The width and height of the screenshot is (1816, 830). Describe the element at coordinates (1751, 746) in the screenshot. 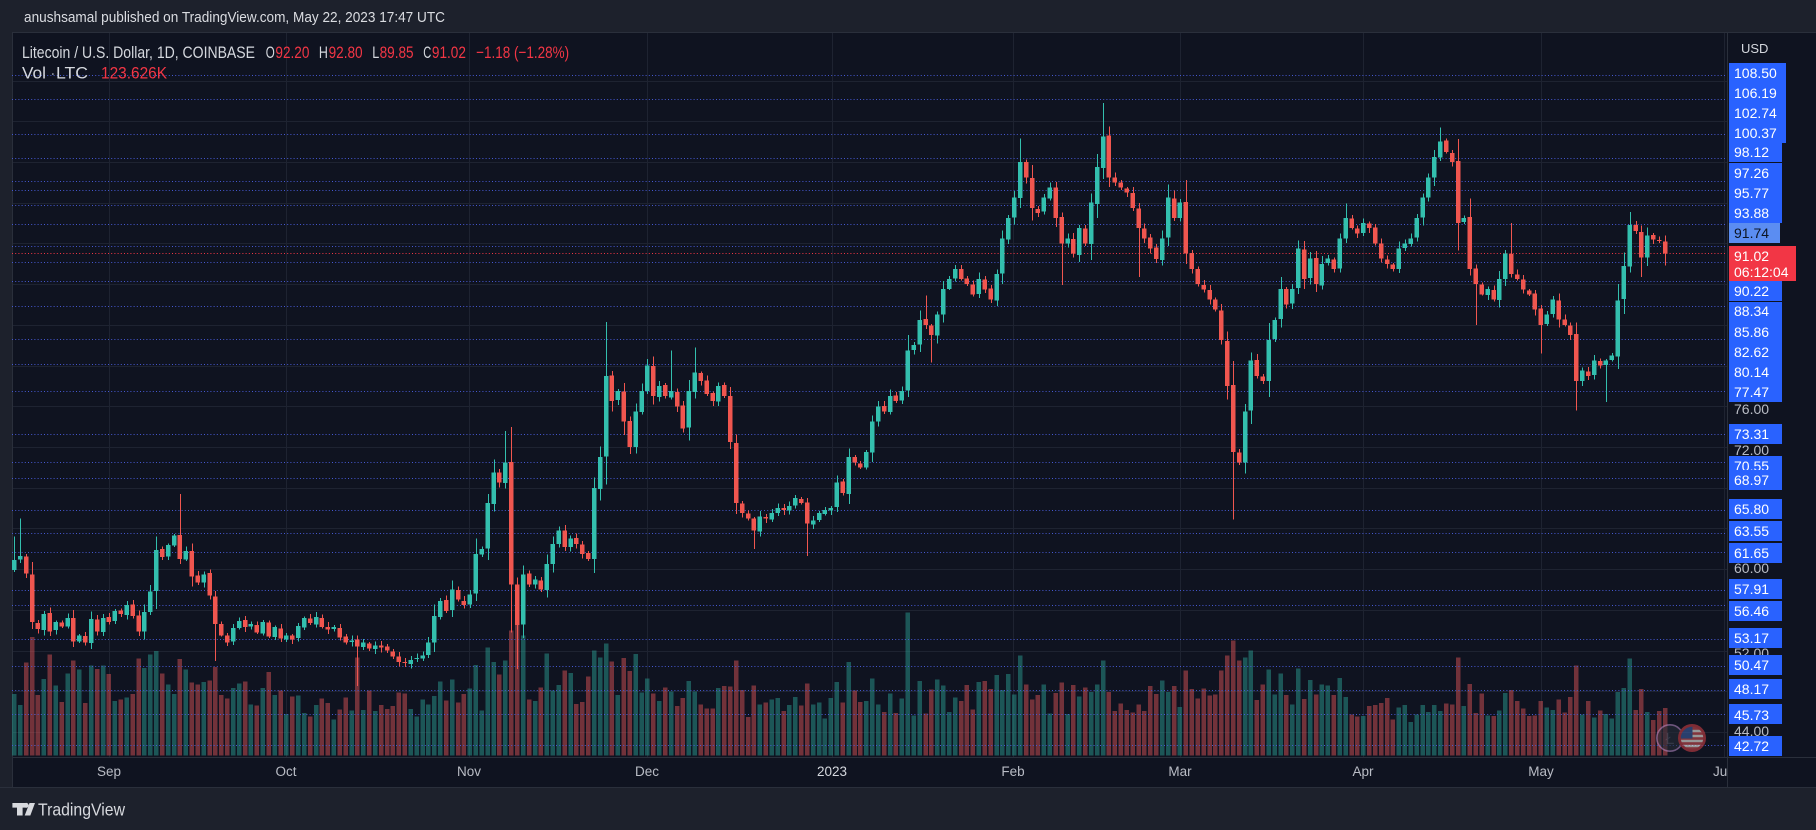

I see `svg-text: 42.72` at that location.